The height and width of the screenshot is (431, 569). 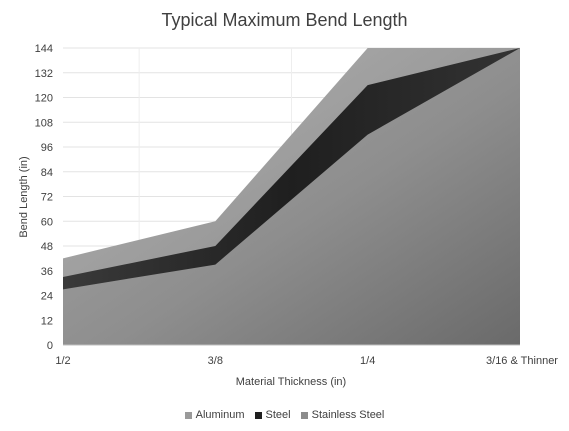 I want to click on x-tick-label: 3/16 & Thinner, so click(x=522, y=361).